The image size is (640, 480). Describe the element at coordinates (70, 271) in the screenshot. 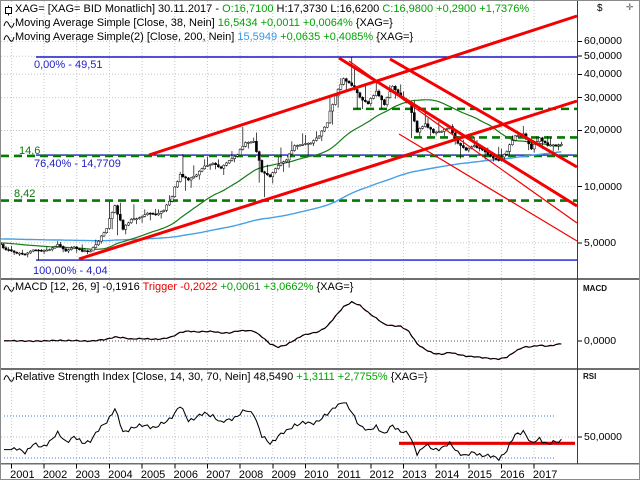

I see `fib-100-label: 100,00% - 4,04` at that location.